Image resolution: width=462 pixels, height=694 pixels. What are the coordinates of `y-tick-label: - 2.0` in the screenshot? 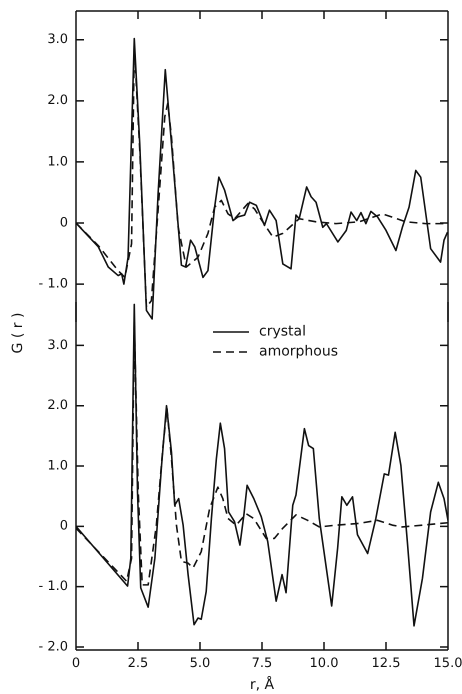 It's located at (53, 646).